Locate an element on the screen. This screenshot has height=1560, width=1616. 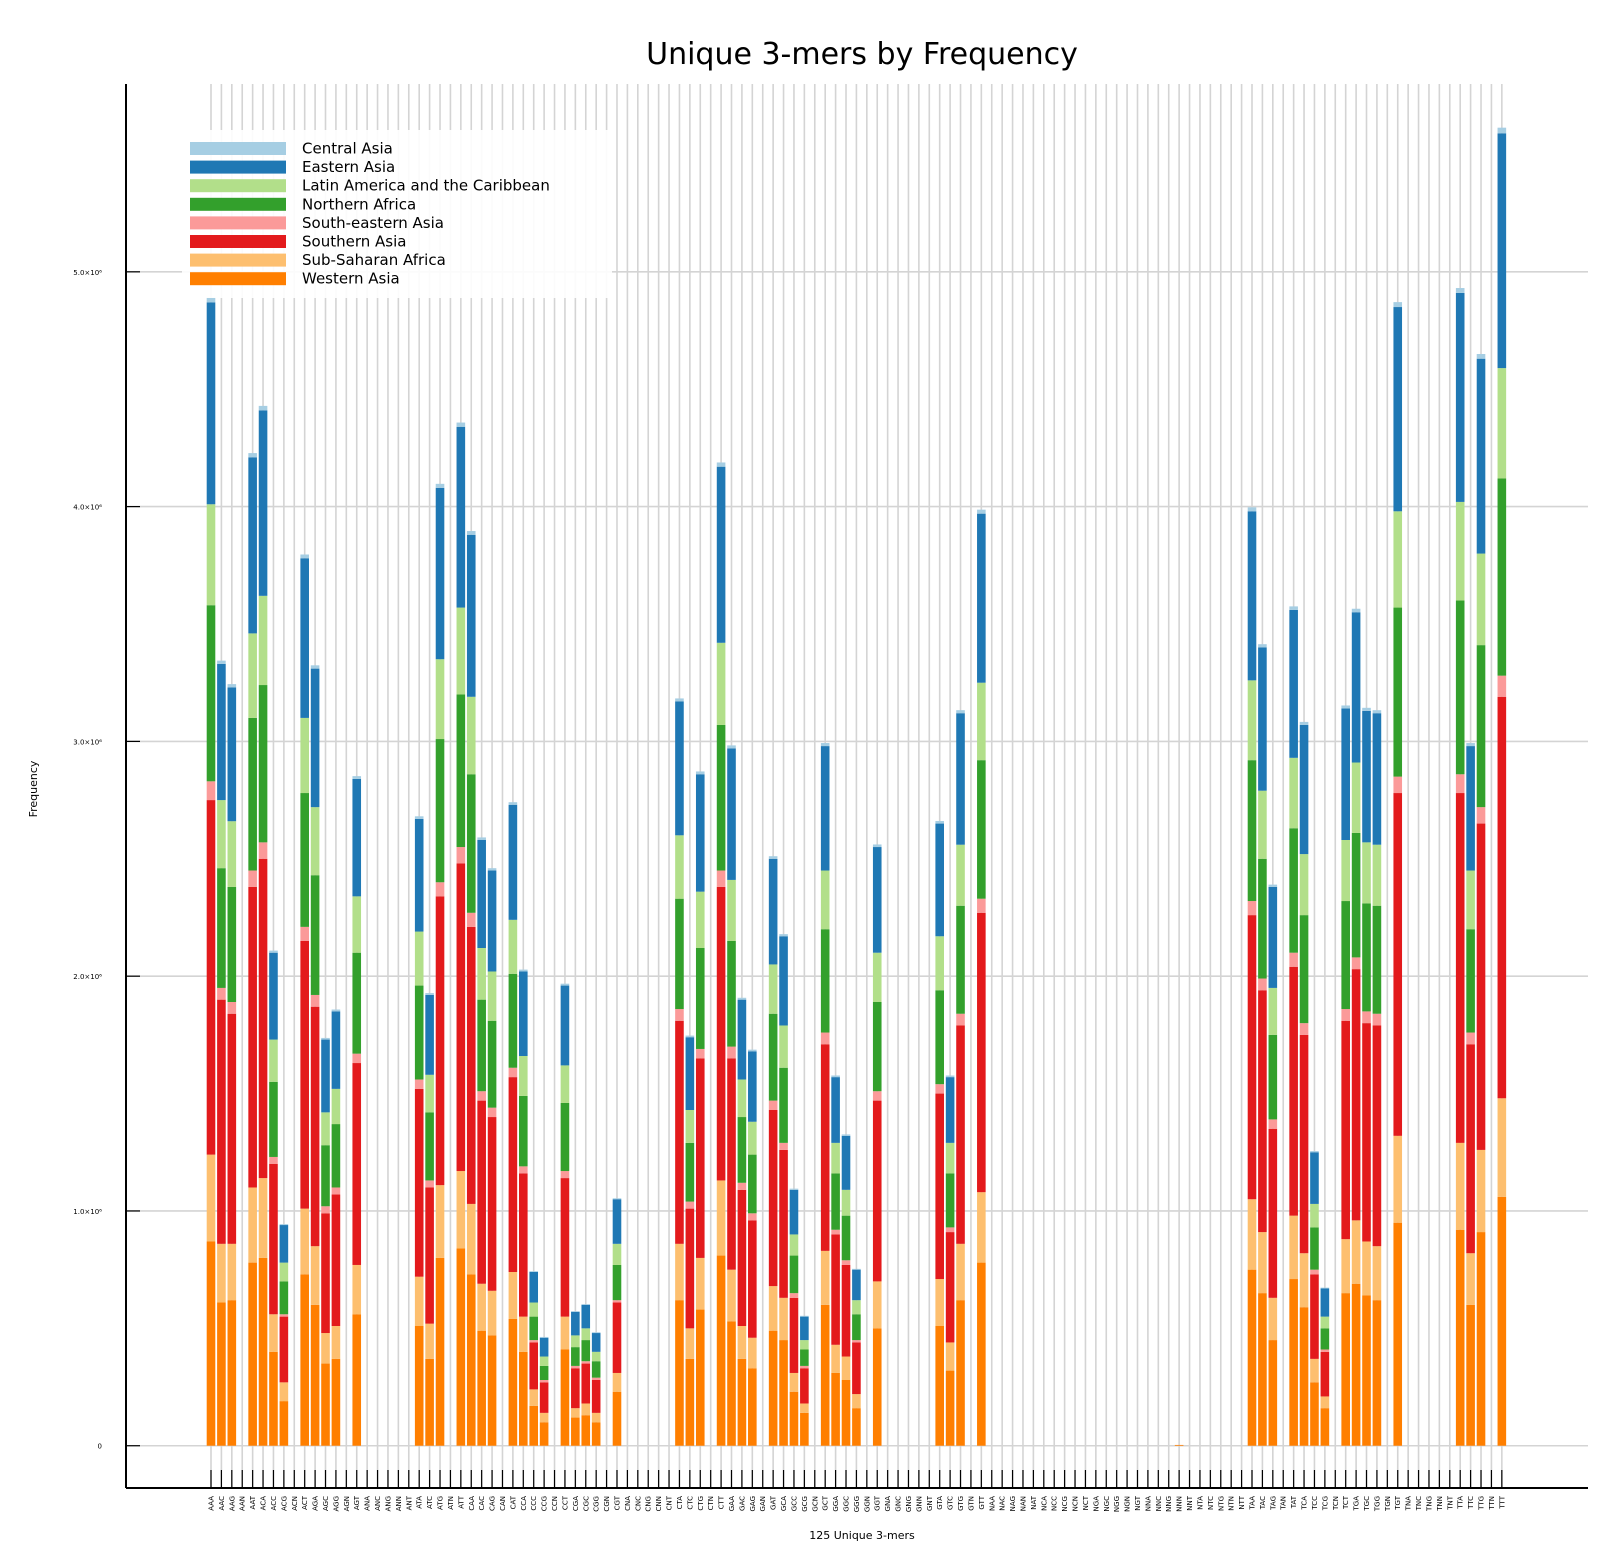
x-tick-label: NTG is located at coordinates (1221, 1503).